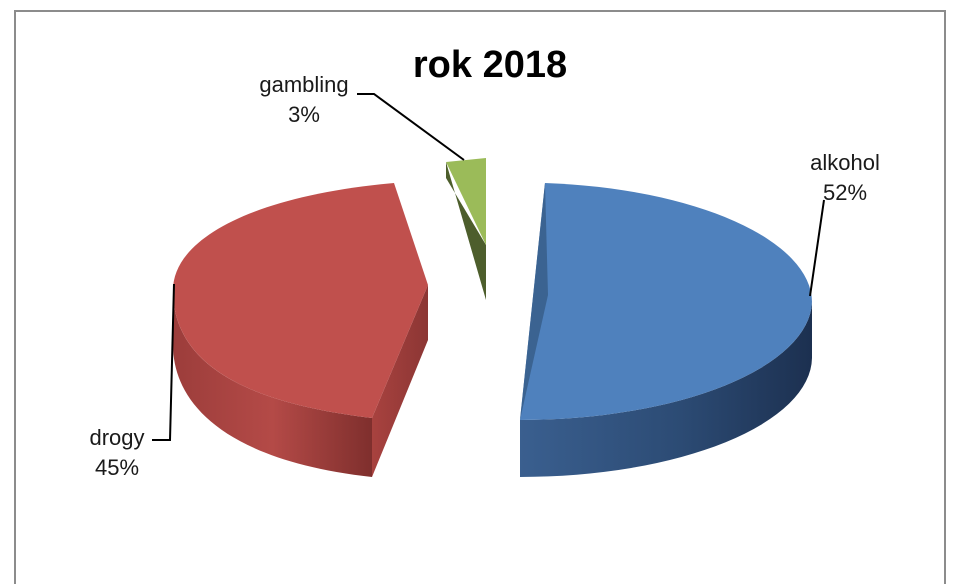  I want to click on slice-gambling-top, so click(466, 201).